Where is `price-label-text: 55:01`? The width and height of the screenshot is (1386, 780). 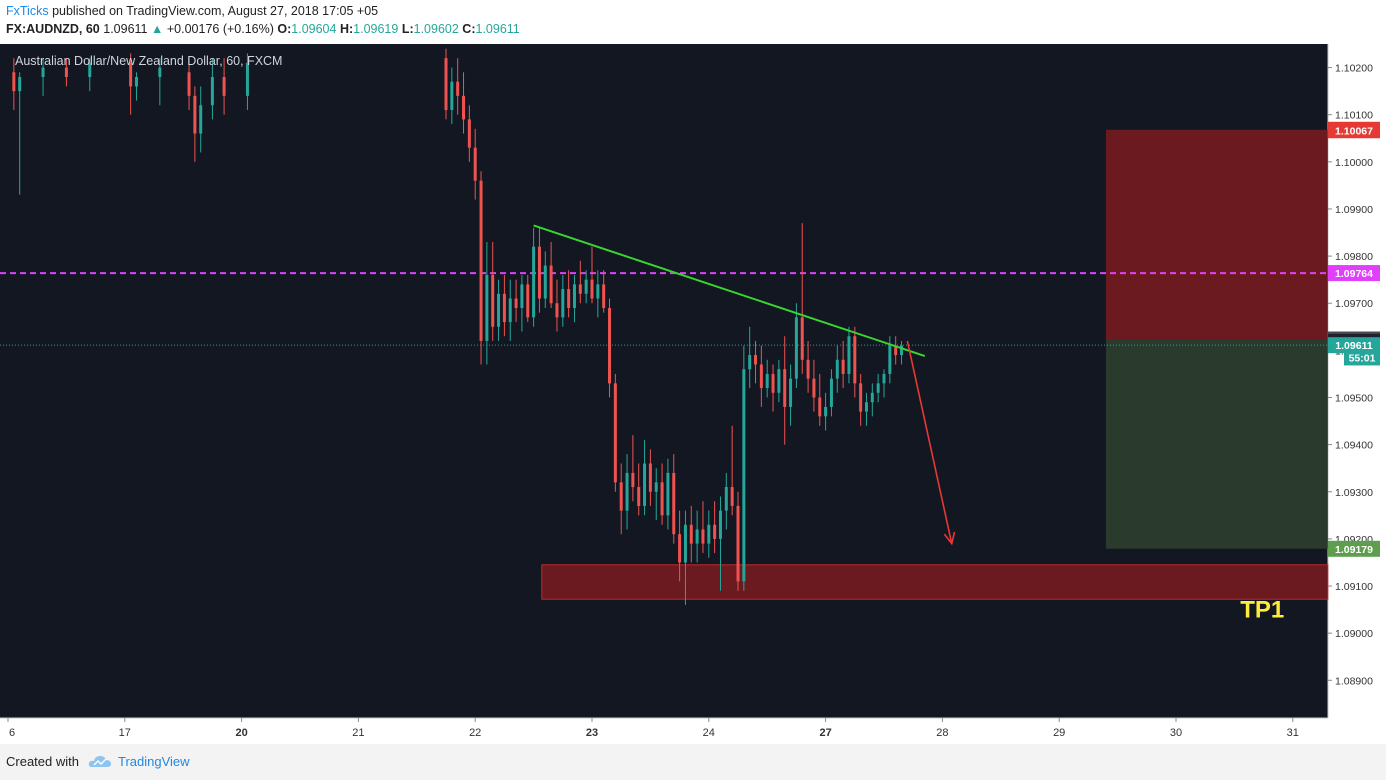 price-label-text: 55:01 is located at coordinates (1362, 358).